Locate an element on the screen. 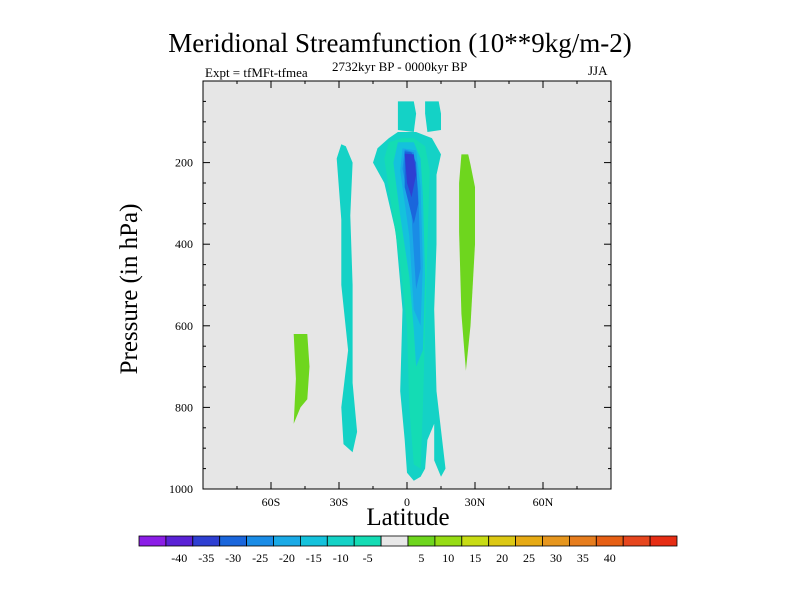 The image size is (800, 600). contour-region-2-neg is located at coordinates (347, 298).